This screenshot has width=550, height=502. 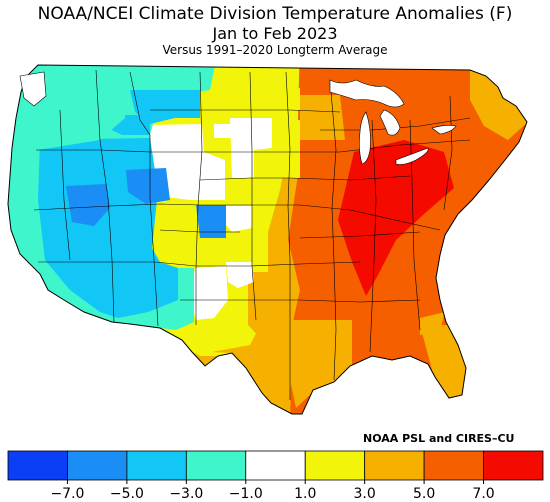 I want to click on legend-tick-label: −1.0, so click(x=245, y=494).